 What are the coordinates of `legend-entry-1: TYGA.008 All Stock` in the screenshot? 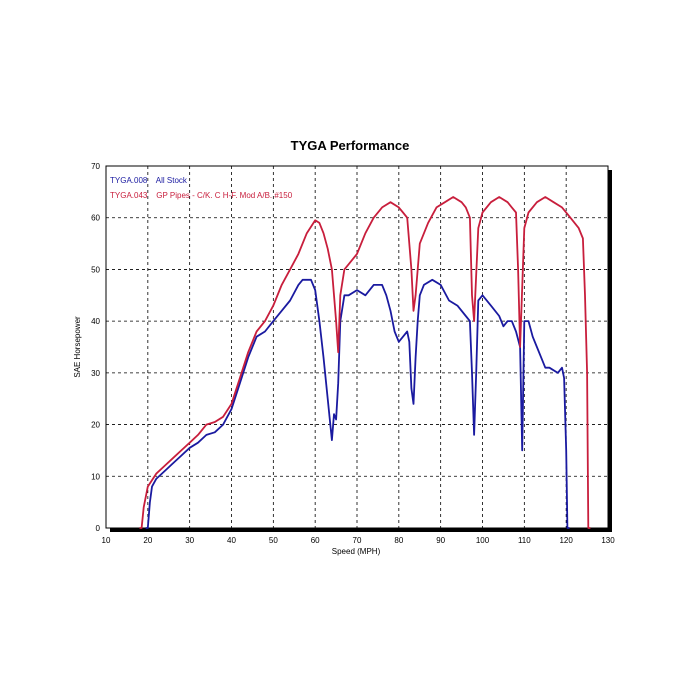 It's located at (149, 180).